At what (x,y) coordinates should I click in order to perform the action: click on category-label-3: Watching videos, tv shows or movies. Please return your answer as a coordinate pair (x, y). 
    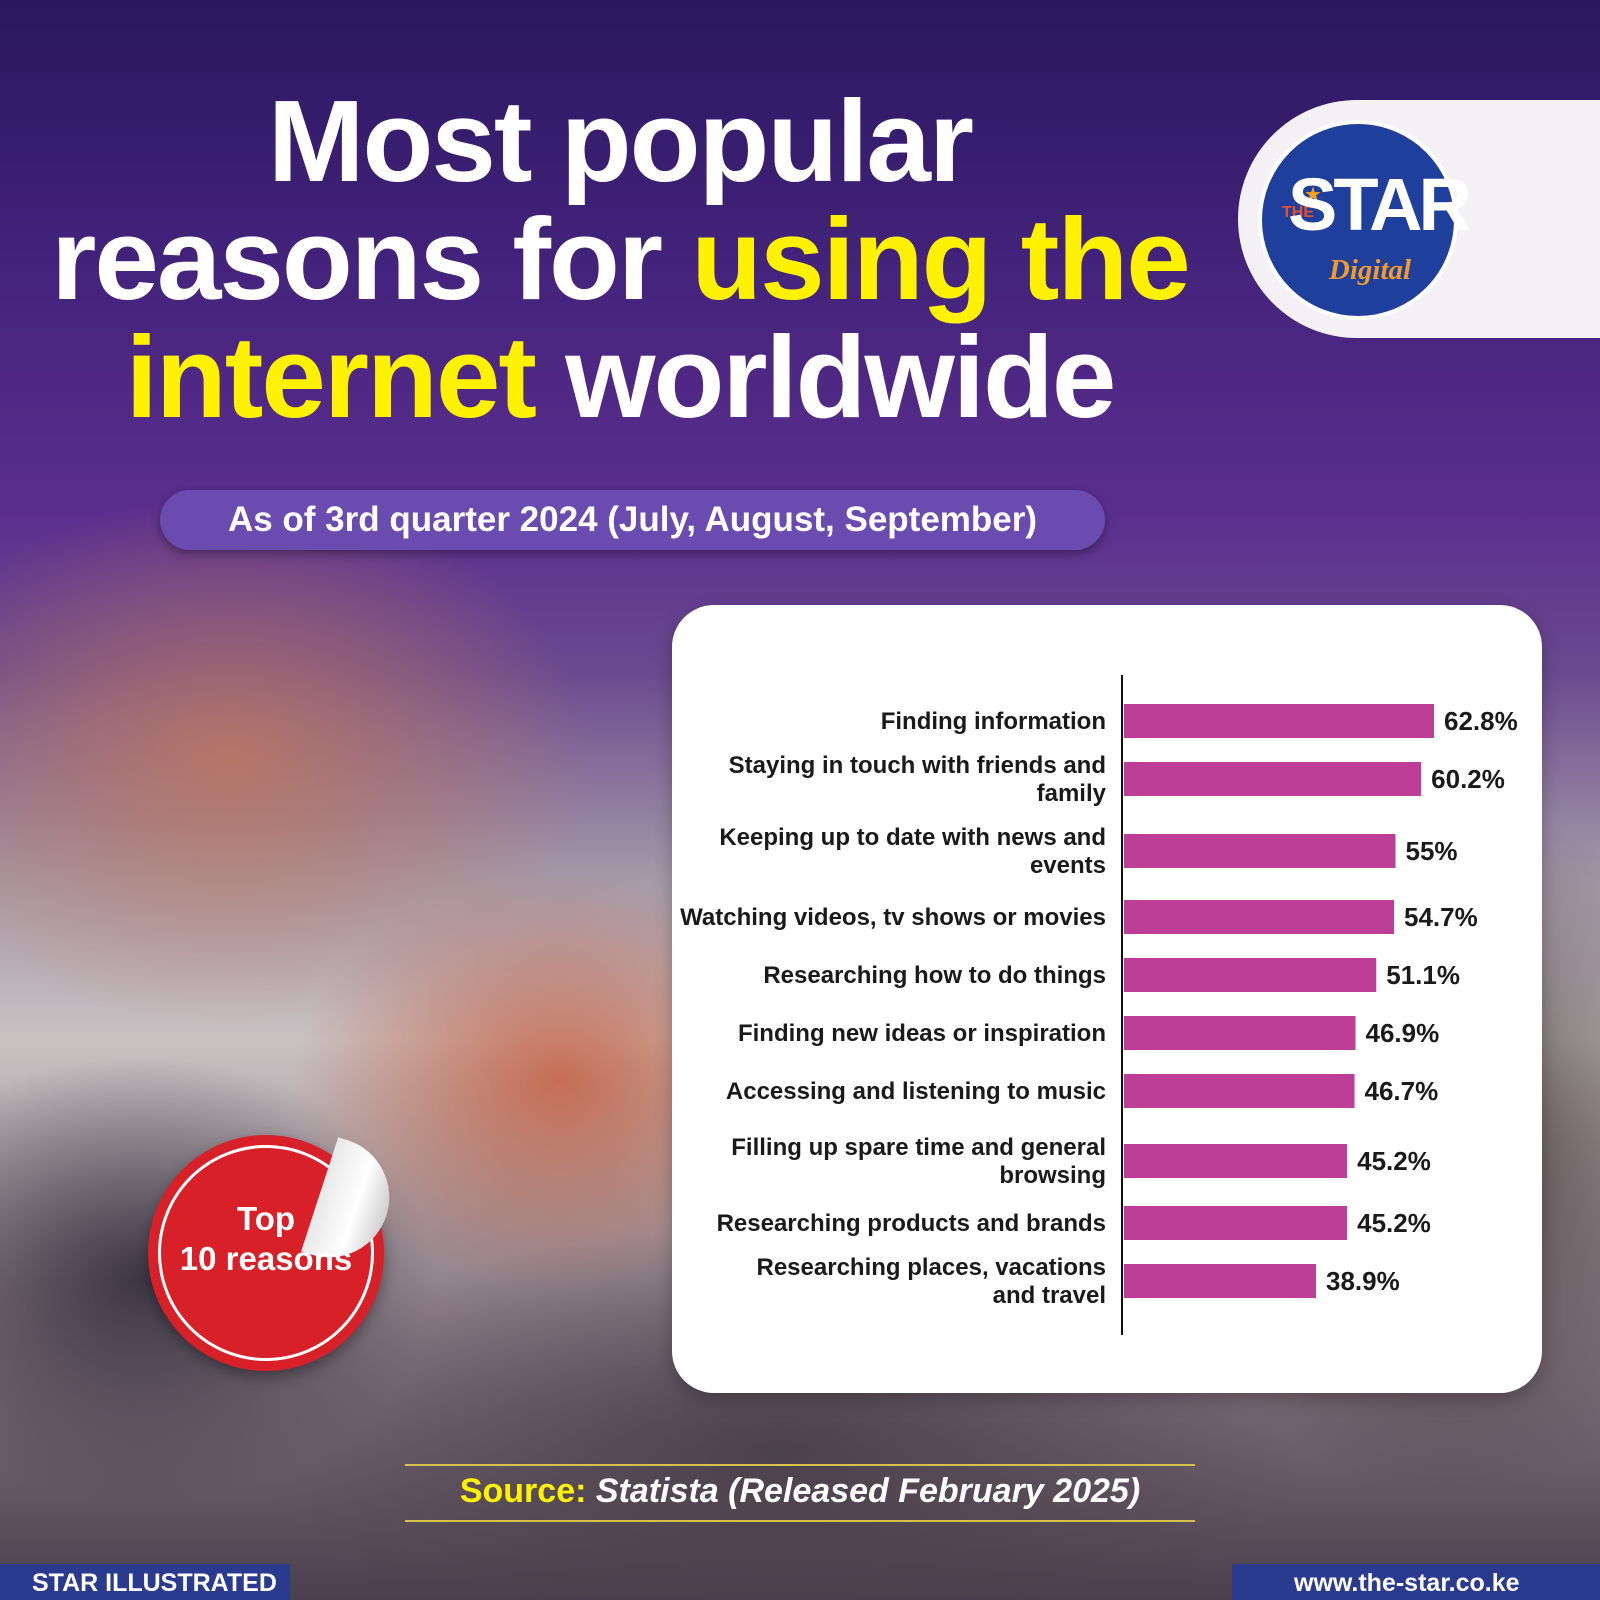
    Looking at the image, I should click on (893, 917).